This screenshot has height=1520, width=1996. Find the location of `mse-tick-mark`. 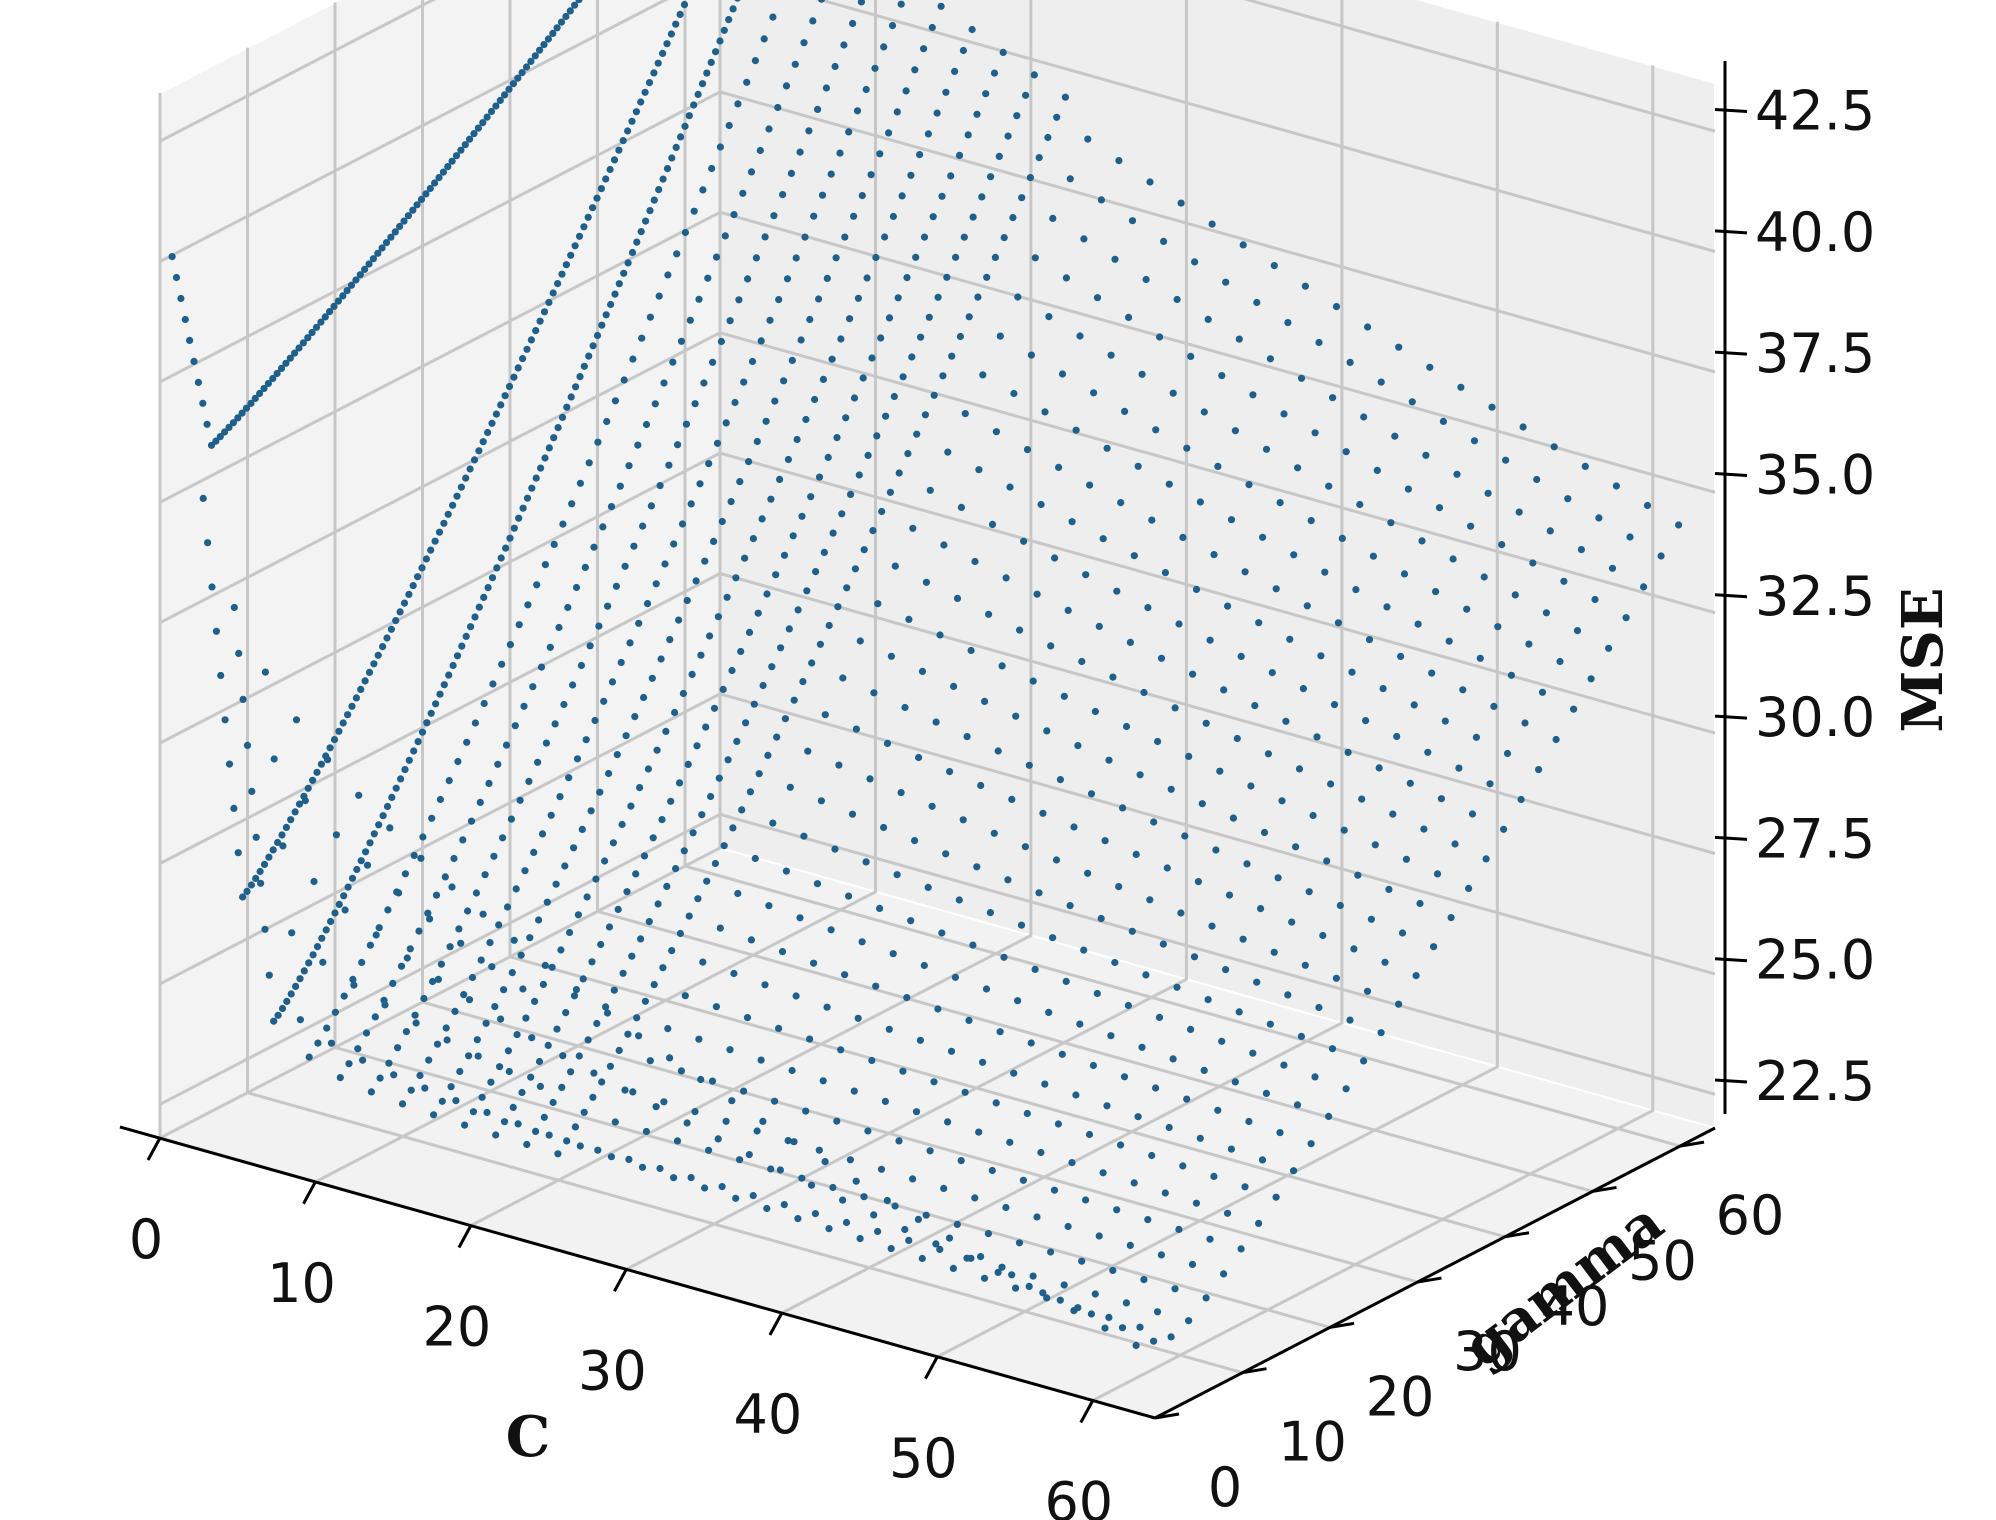

mse-tick-mark is located at coordinates (1731, 353).